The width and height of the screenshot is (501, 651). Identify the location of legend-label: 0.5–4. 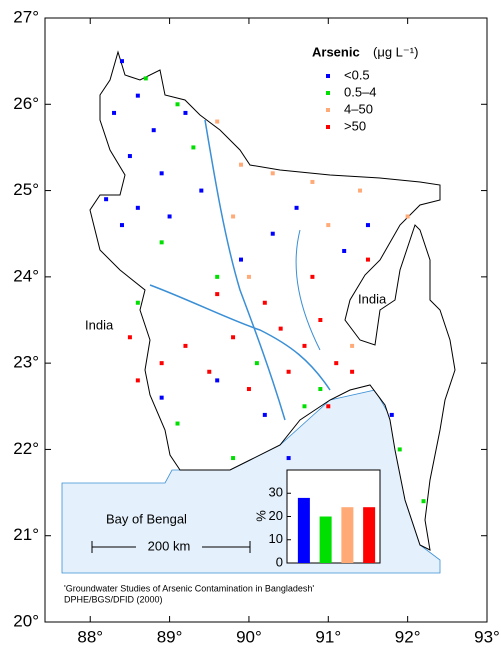
(360, 91).